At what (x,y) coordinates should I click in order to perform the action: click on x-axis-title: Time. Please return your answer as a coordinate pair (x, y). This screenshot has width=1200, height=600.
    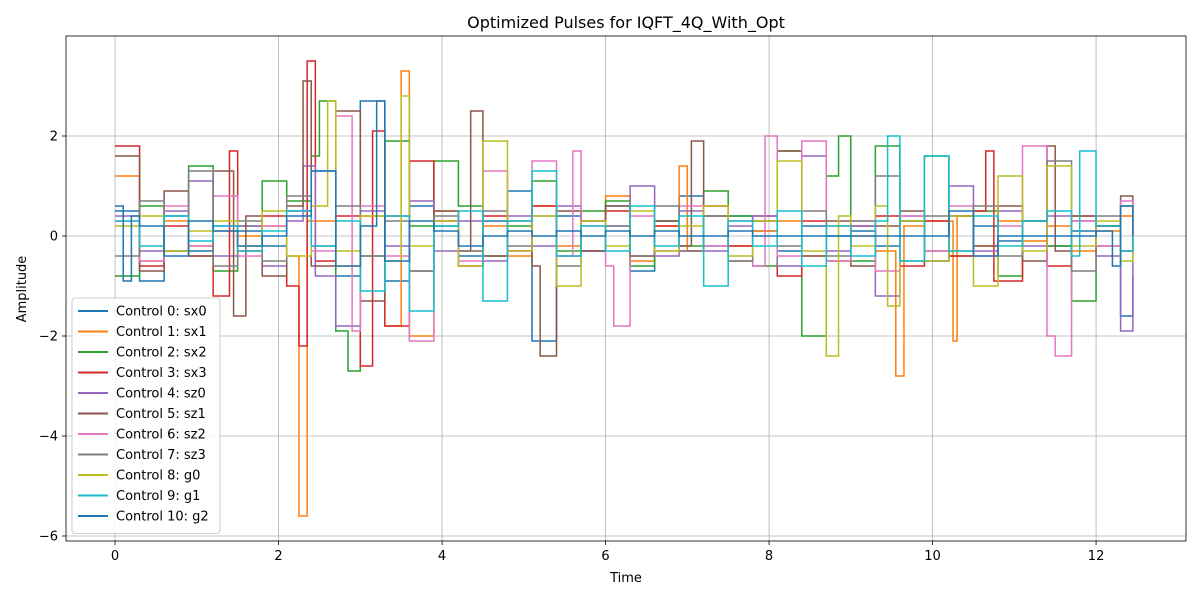
    Looking at the image, I should click on (625, 578).